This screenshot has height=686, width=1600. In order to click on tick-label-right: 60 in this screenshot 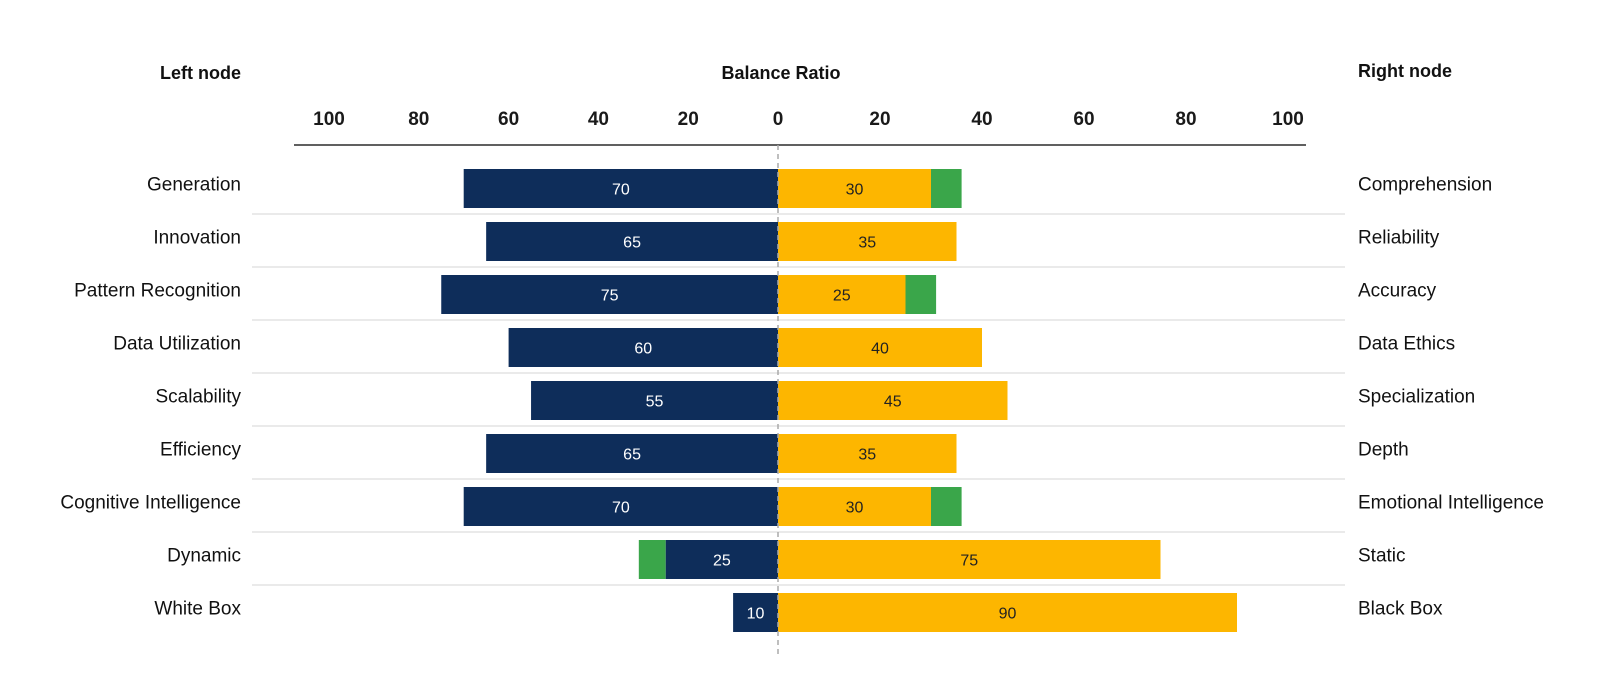, I will do `click(1083, 119)`.